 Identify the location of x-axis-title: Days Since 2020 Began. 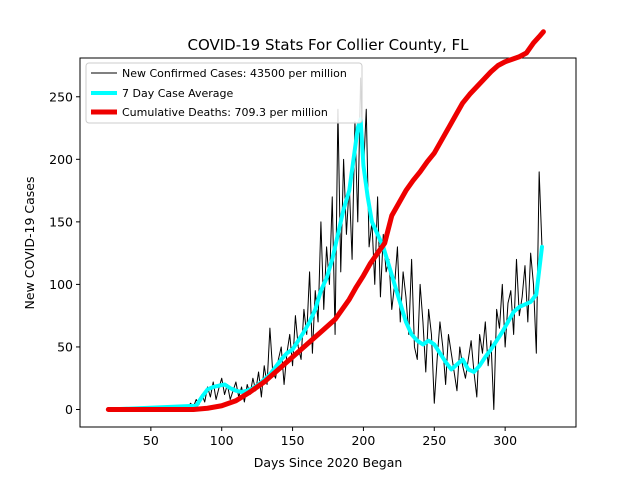
(328, 462).